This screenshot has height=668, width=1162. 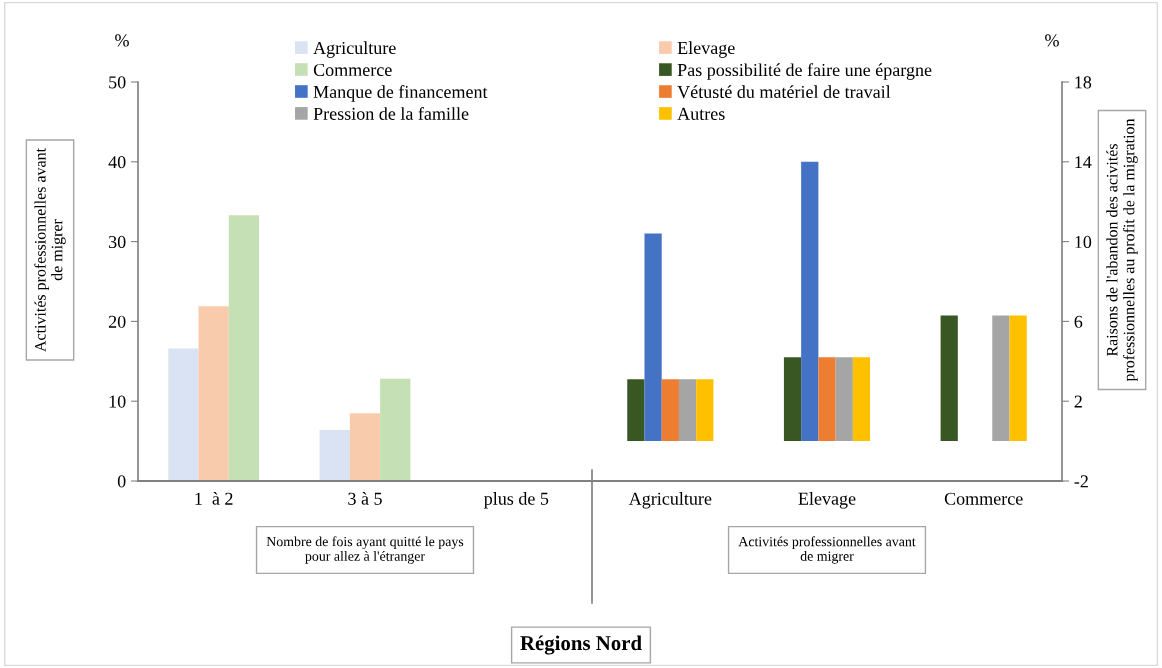 I want to click on y-tick-label: 20, so click(x=117, y=321).